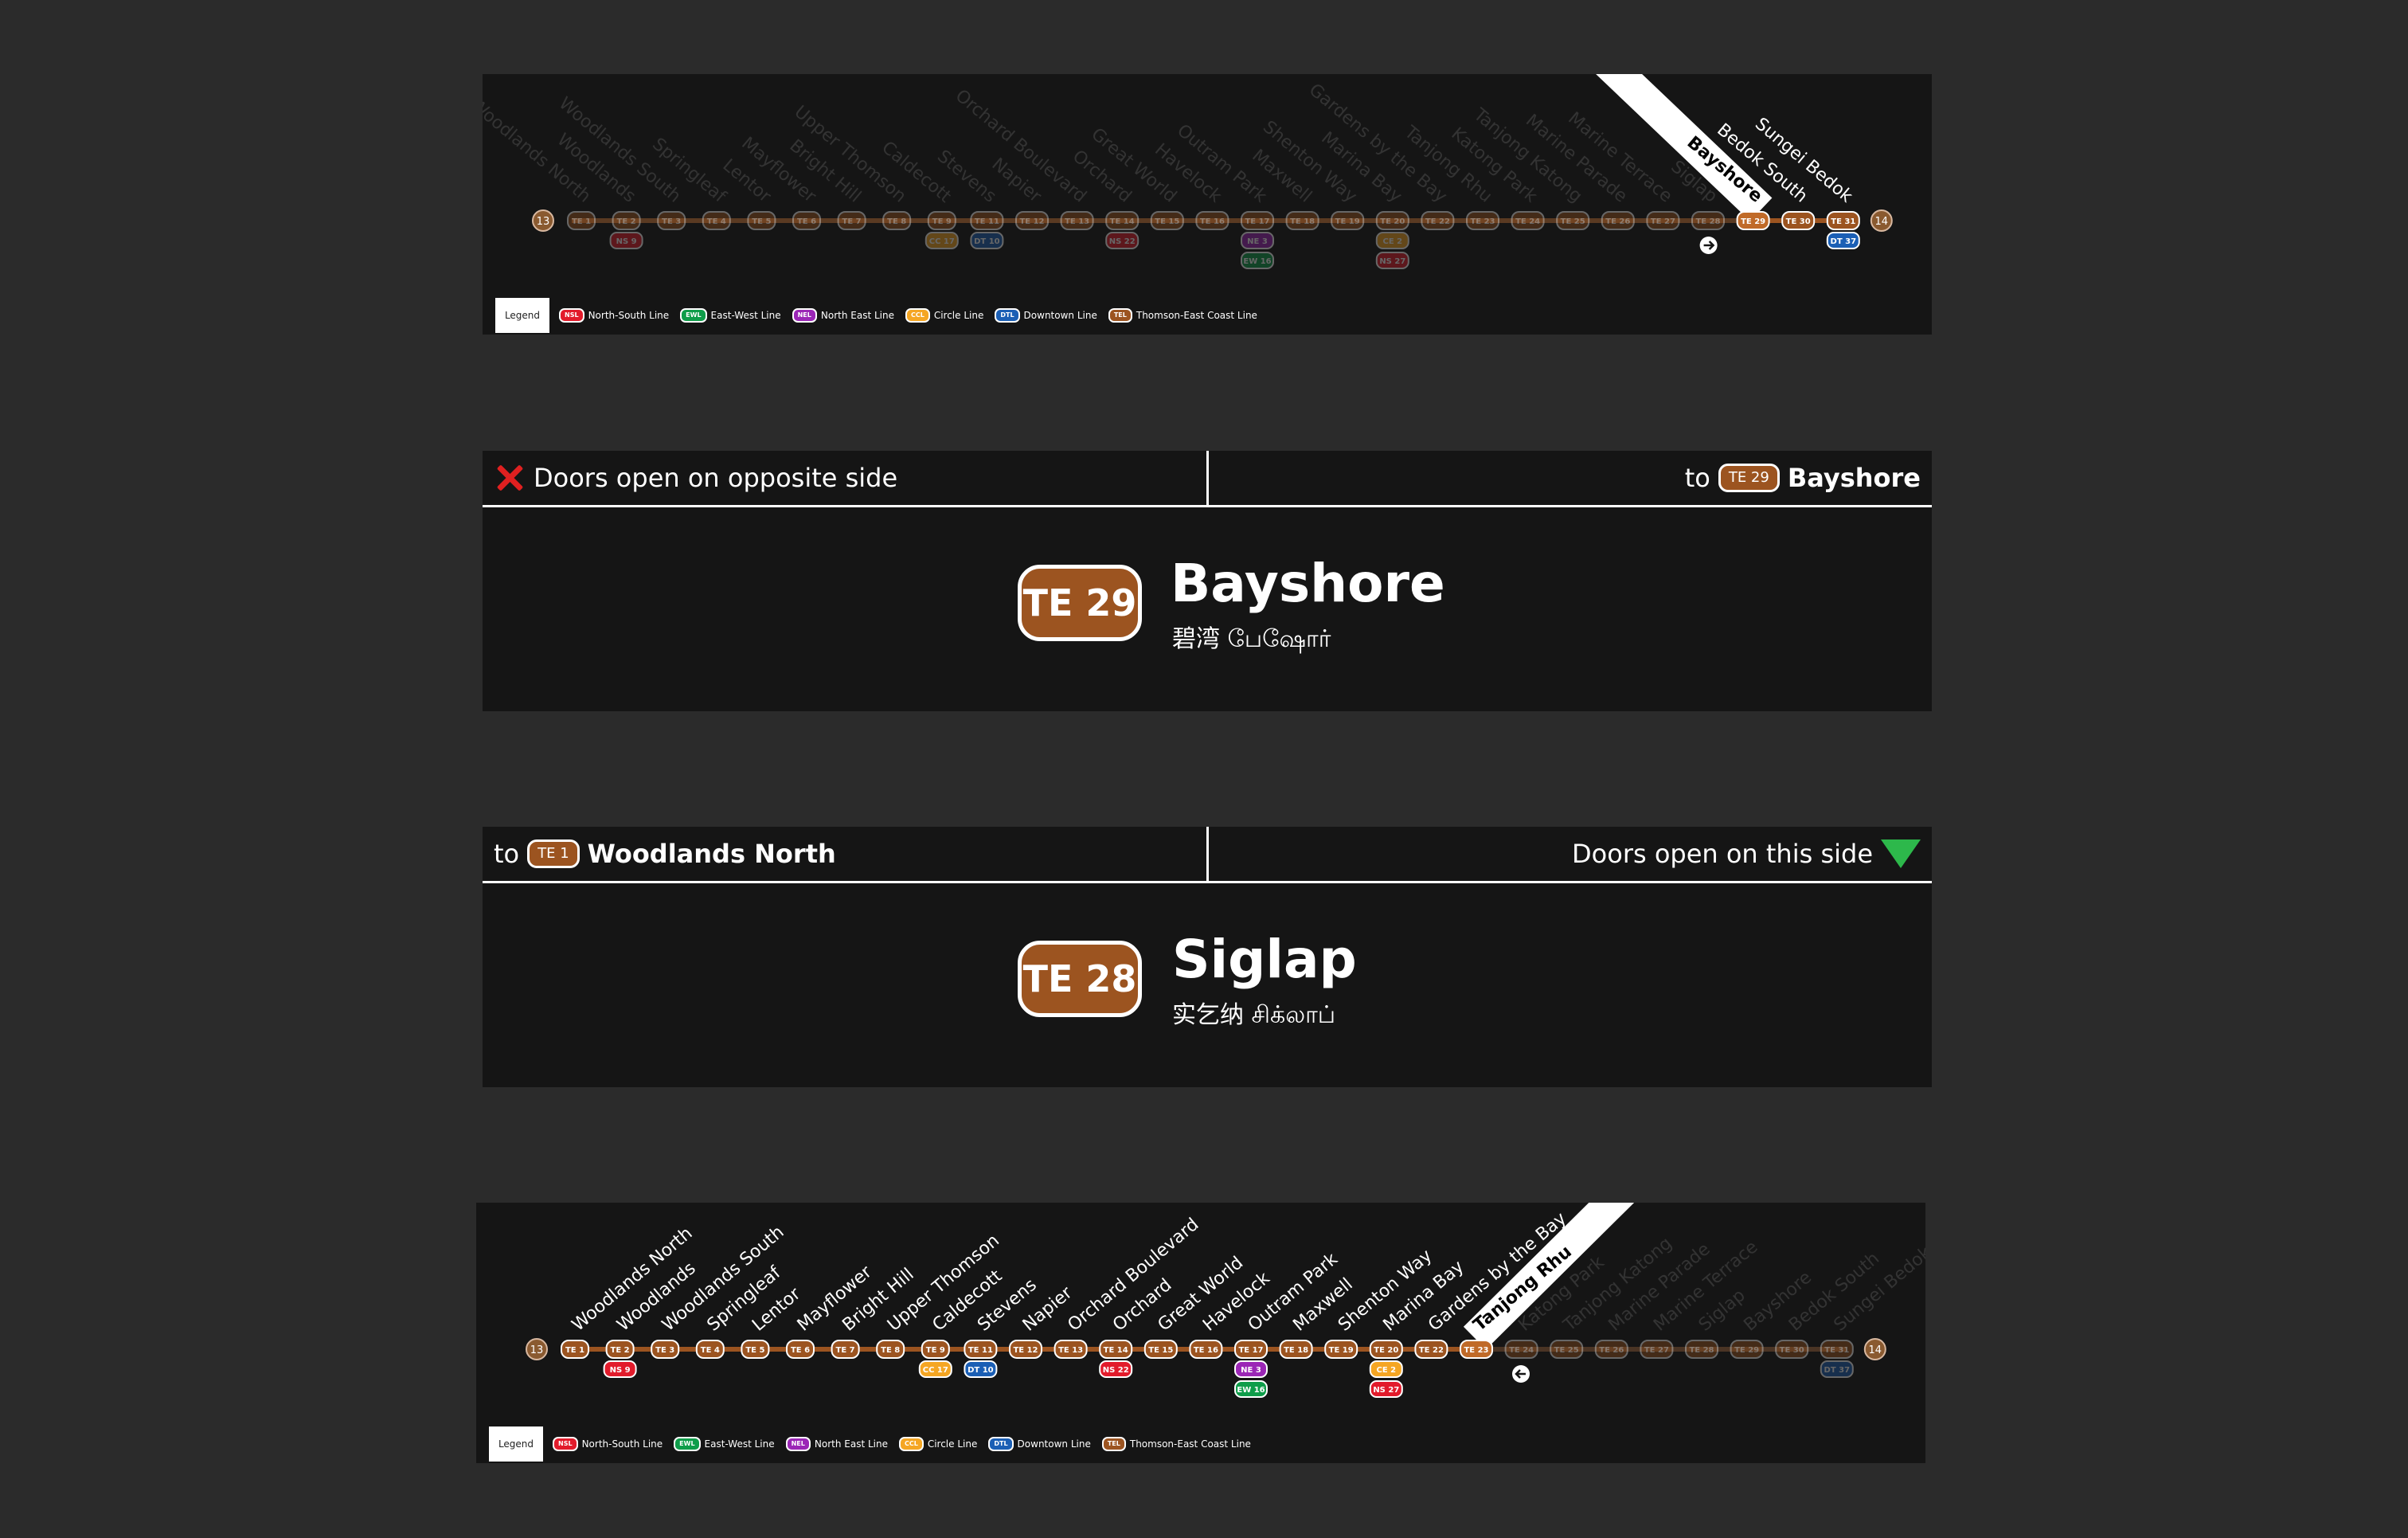  What do you see at coordinates (1207, 854) in the screenshot?
I see `header-divider` at bounding box center [1207, 854].